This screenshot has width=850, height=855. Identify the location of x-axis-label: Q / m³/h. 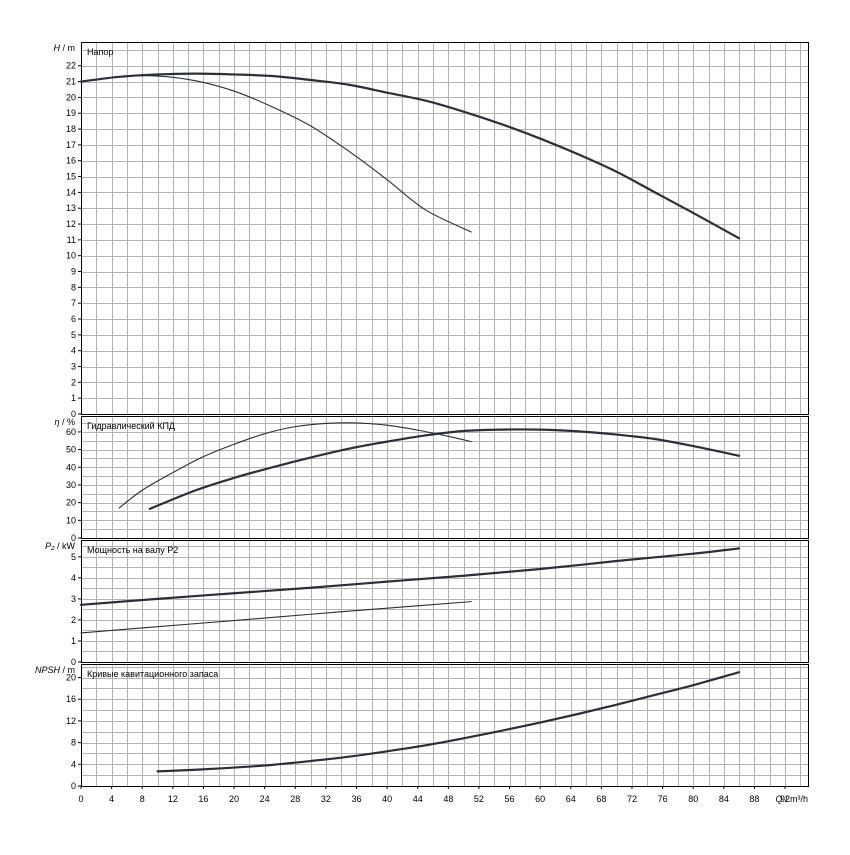
(791, 799).